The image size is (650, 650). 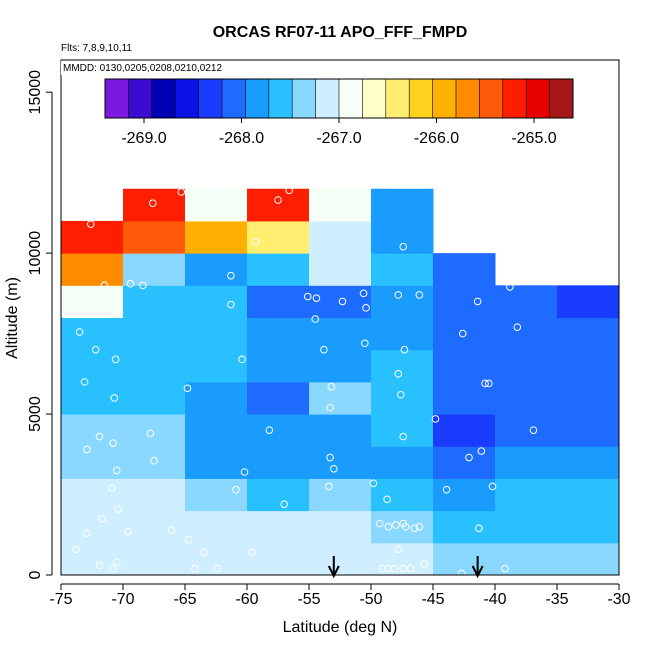 I want to click on y-tick-label: 0, so click(x=35, y=574).